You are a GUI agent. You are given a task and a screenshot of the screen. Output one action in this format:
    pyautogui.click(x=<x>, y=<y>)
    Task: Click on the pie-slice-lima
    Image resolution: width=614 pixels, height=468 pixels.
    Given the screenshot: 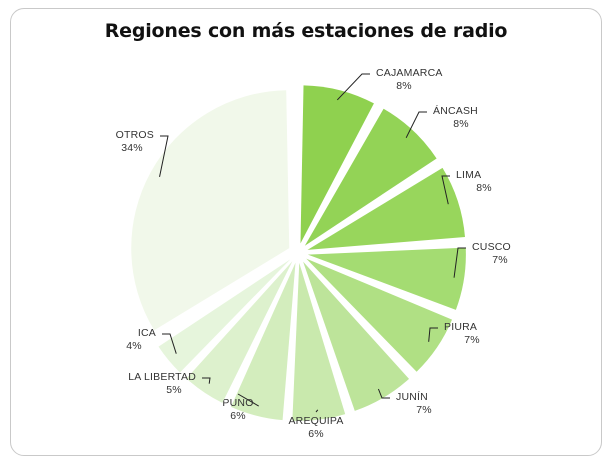 What is the action you would take?
    pyautogui.click(x=386, y=208)
    